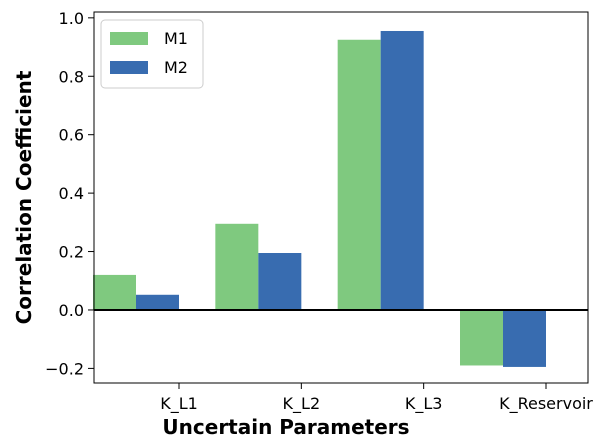 The image size is (612, 448). I want to click on y-axis: −0.2 0.0 0.2 0.4 0.6 0.8 1.0, so click(69, 193).